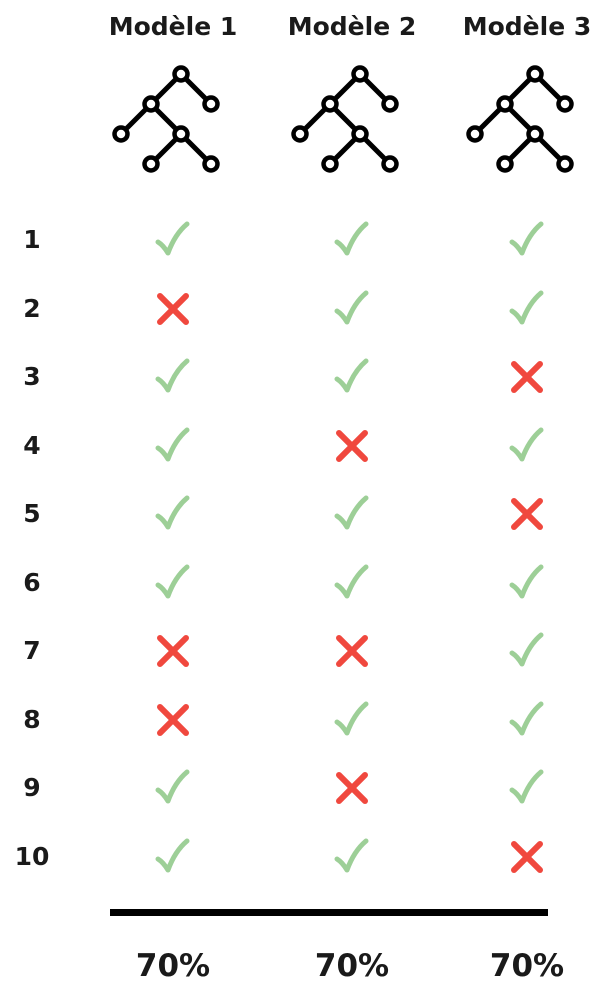 Image resolution: width=616 pixels, height=1008 pixels. I want to click on row-label: 9, so click(32, 787).